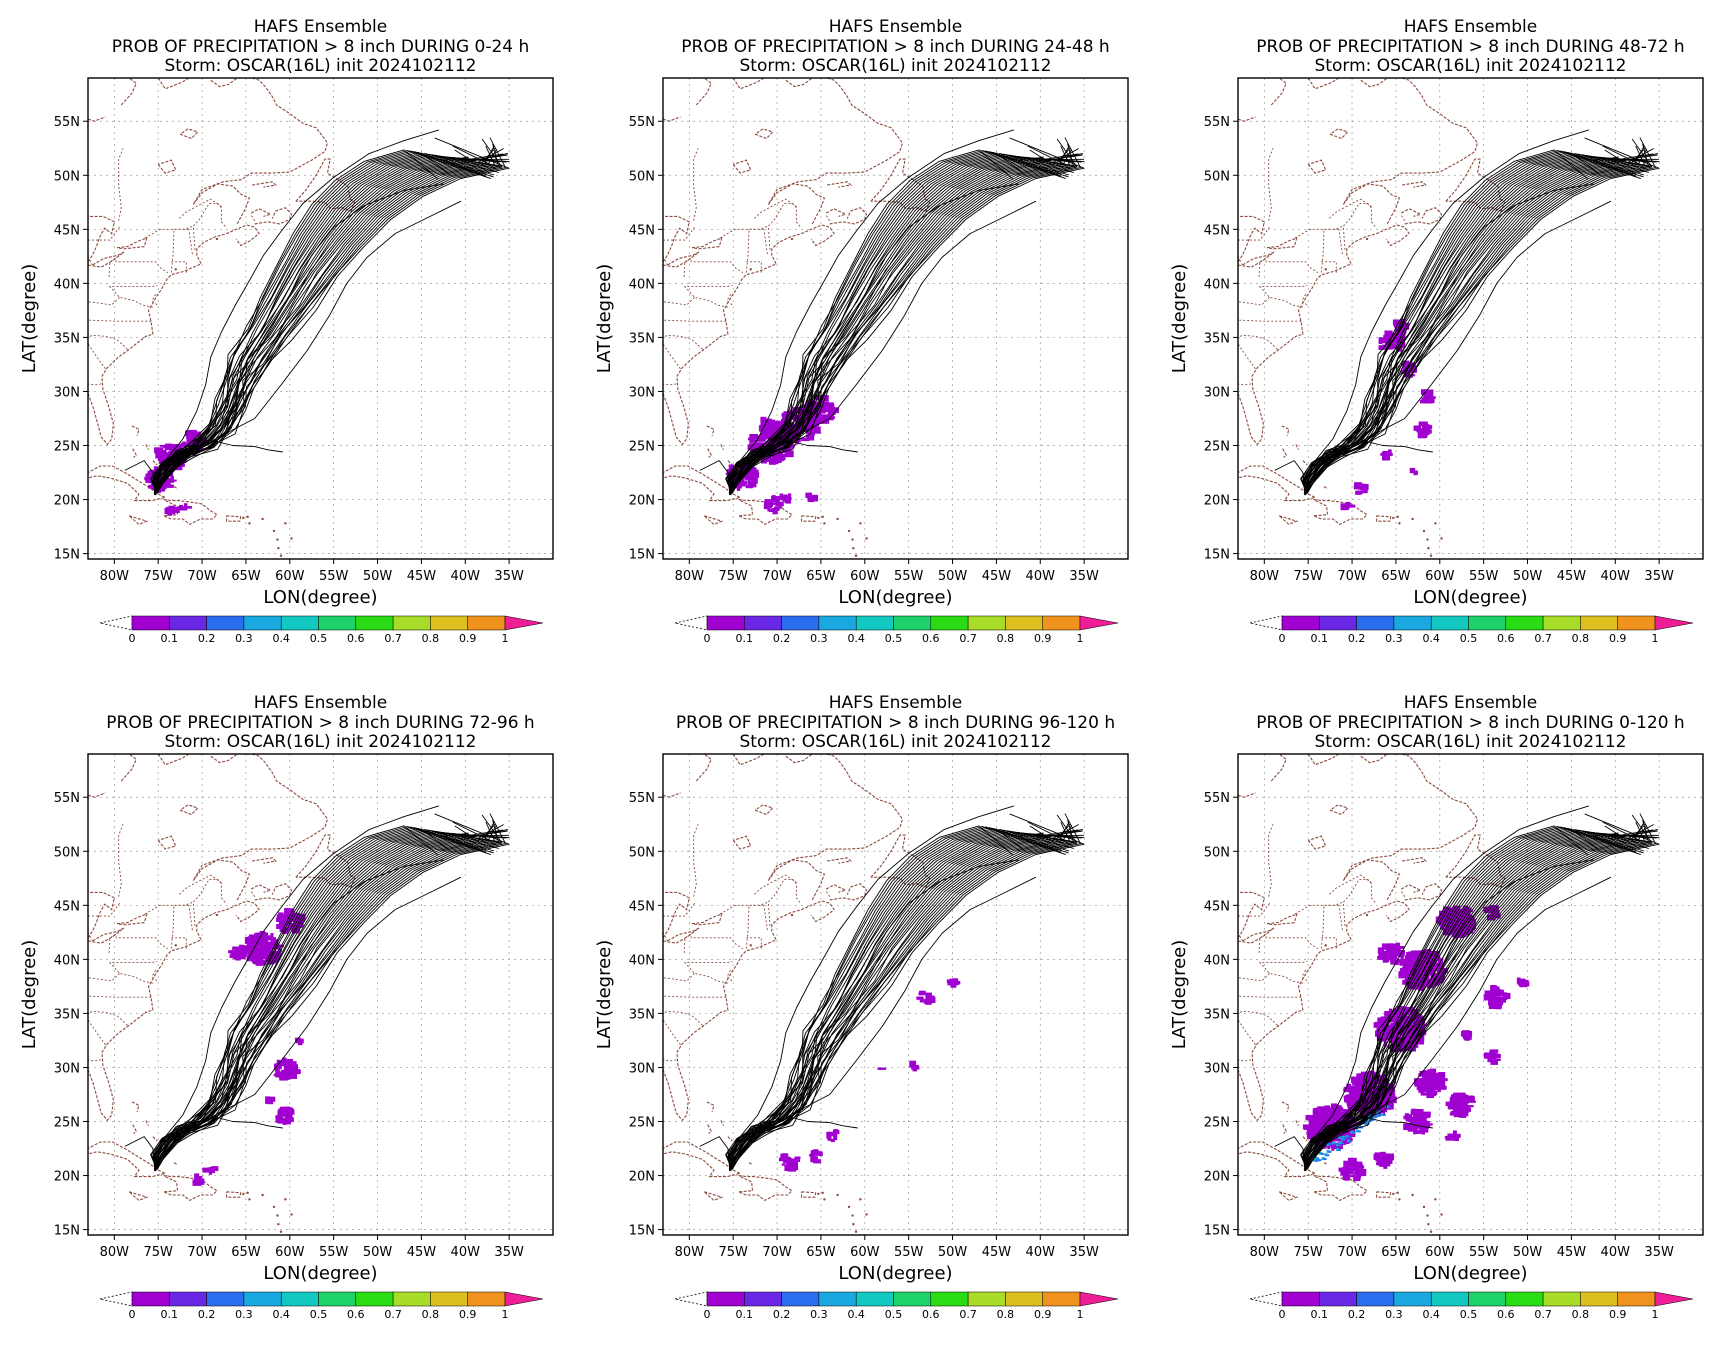 This screenshot has height=1352, width=1725. What do you see at coordinates (67, 906) in the screenshot?
I see `lat-tick-label: 45N` at bounding box center [67, 906].